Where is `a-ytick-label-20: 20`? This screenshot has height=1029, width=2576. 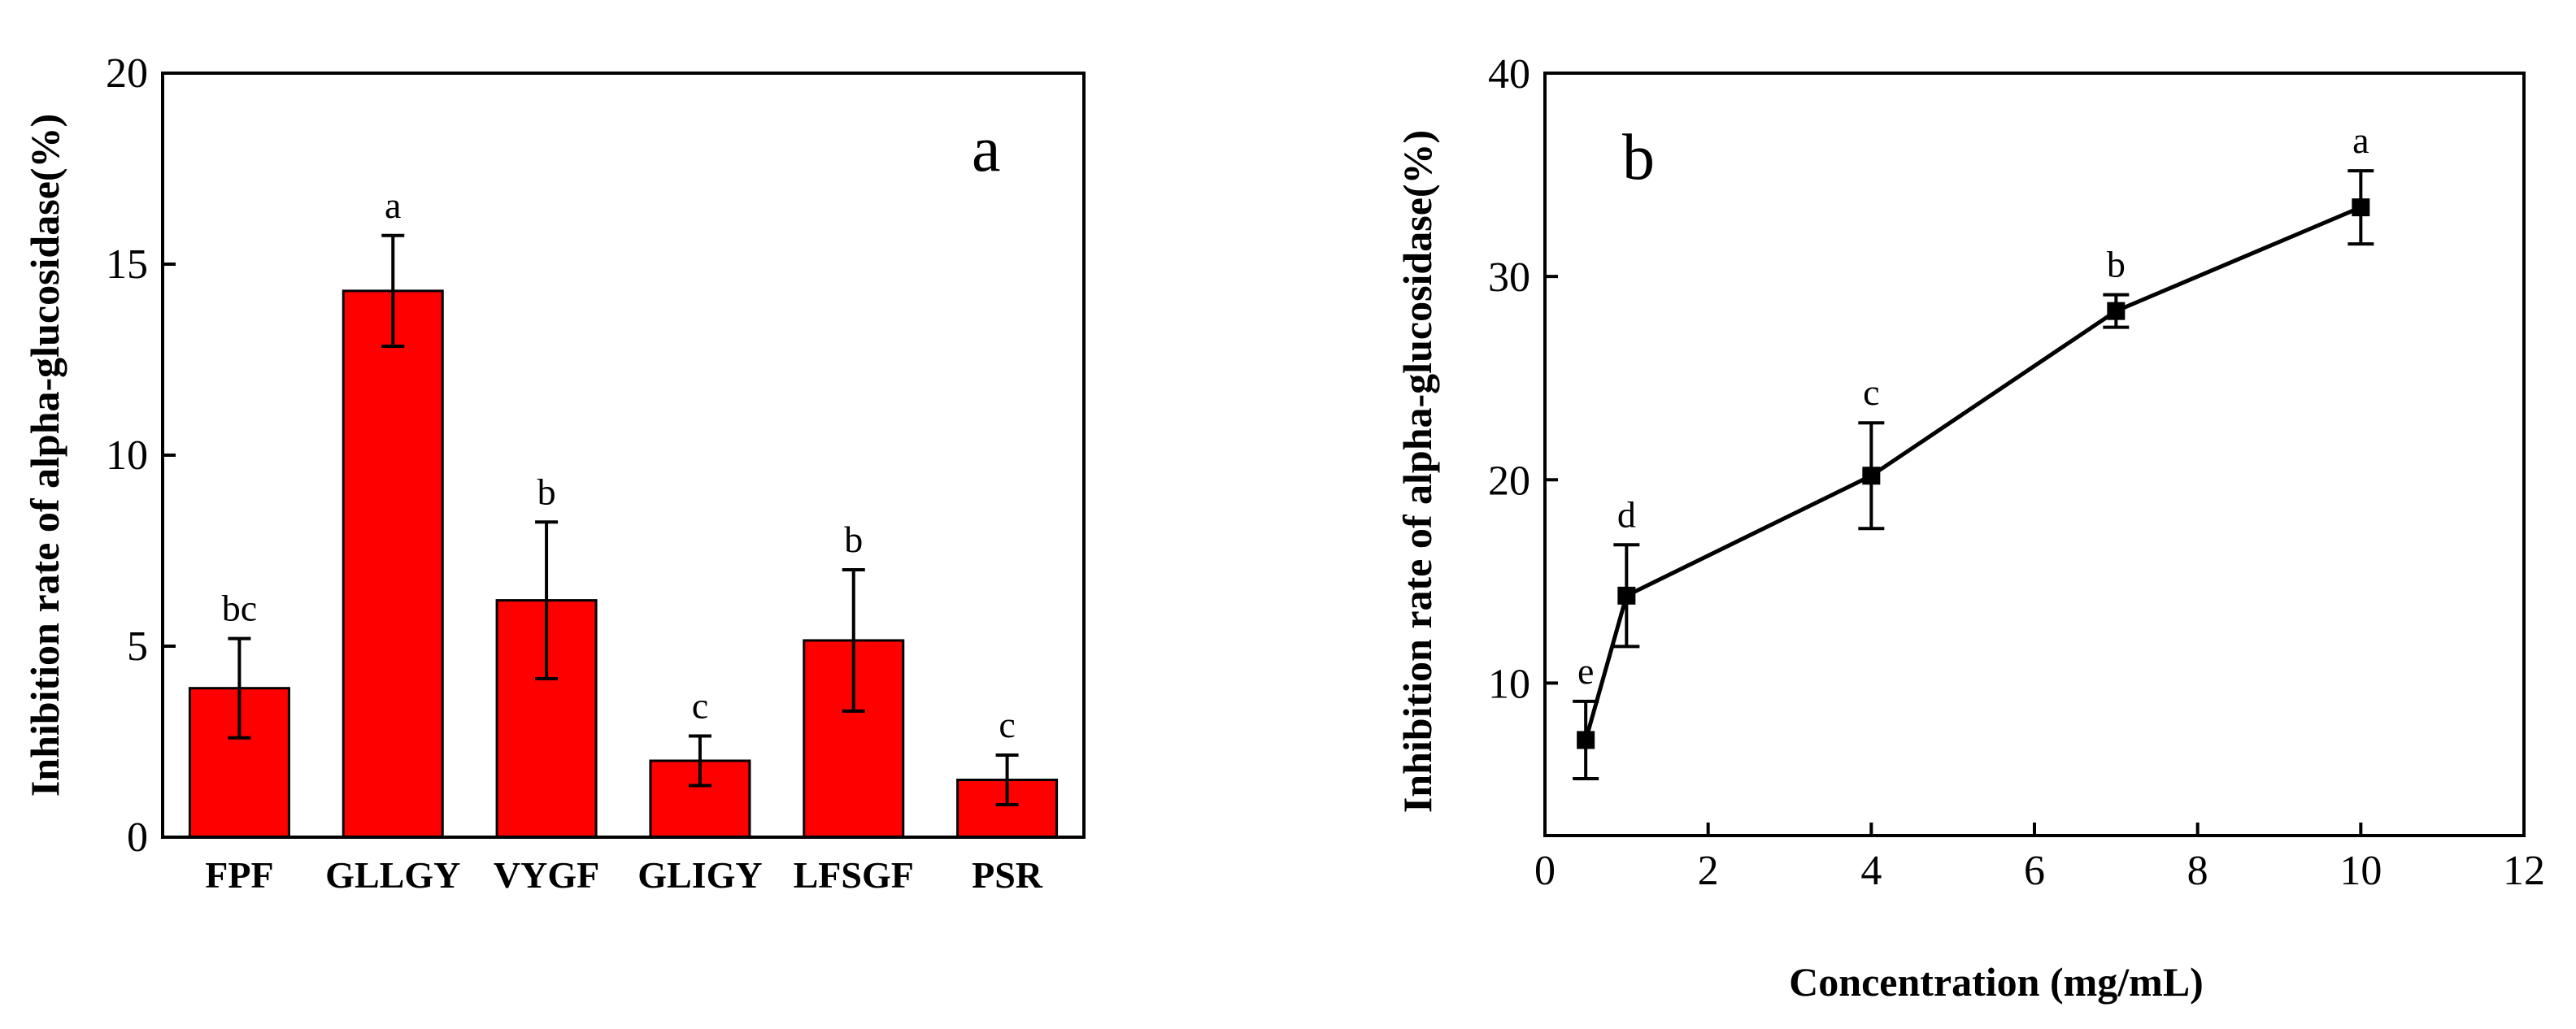
a-ytick-label-20: 20 is located at coordinates (127, 73).